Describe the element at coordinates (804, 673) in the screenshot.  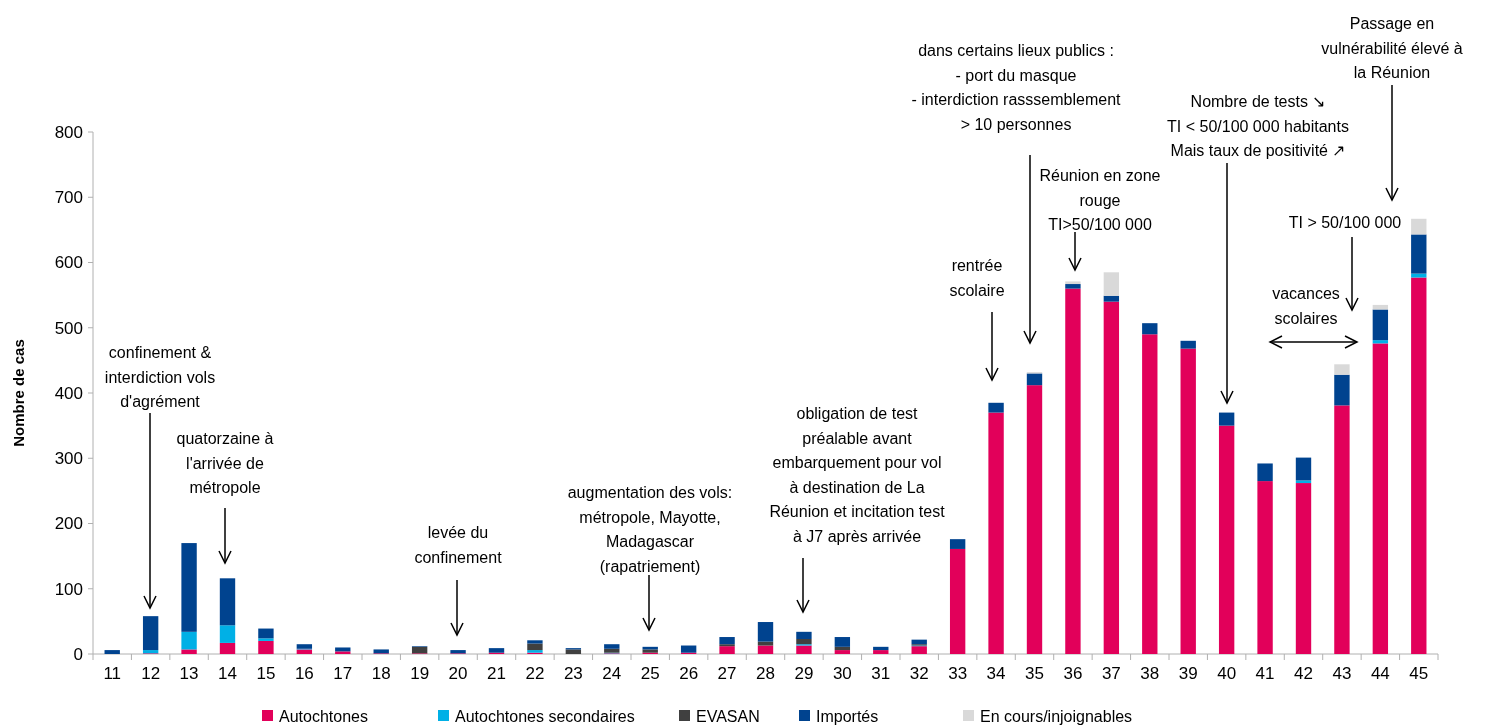
I see `x-tick-label: 29` at that location.